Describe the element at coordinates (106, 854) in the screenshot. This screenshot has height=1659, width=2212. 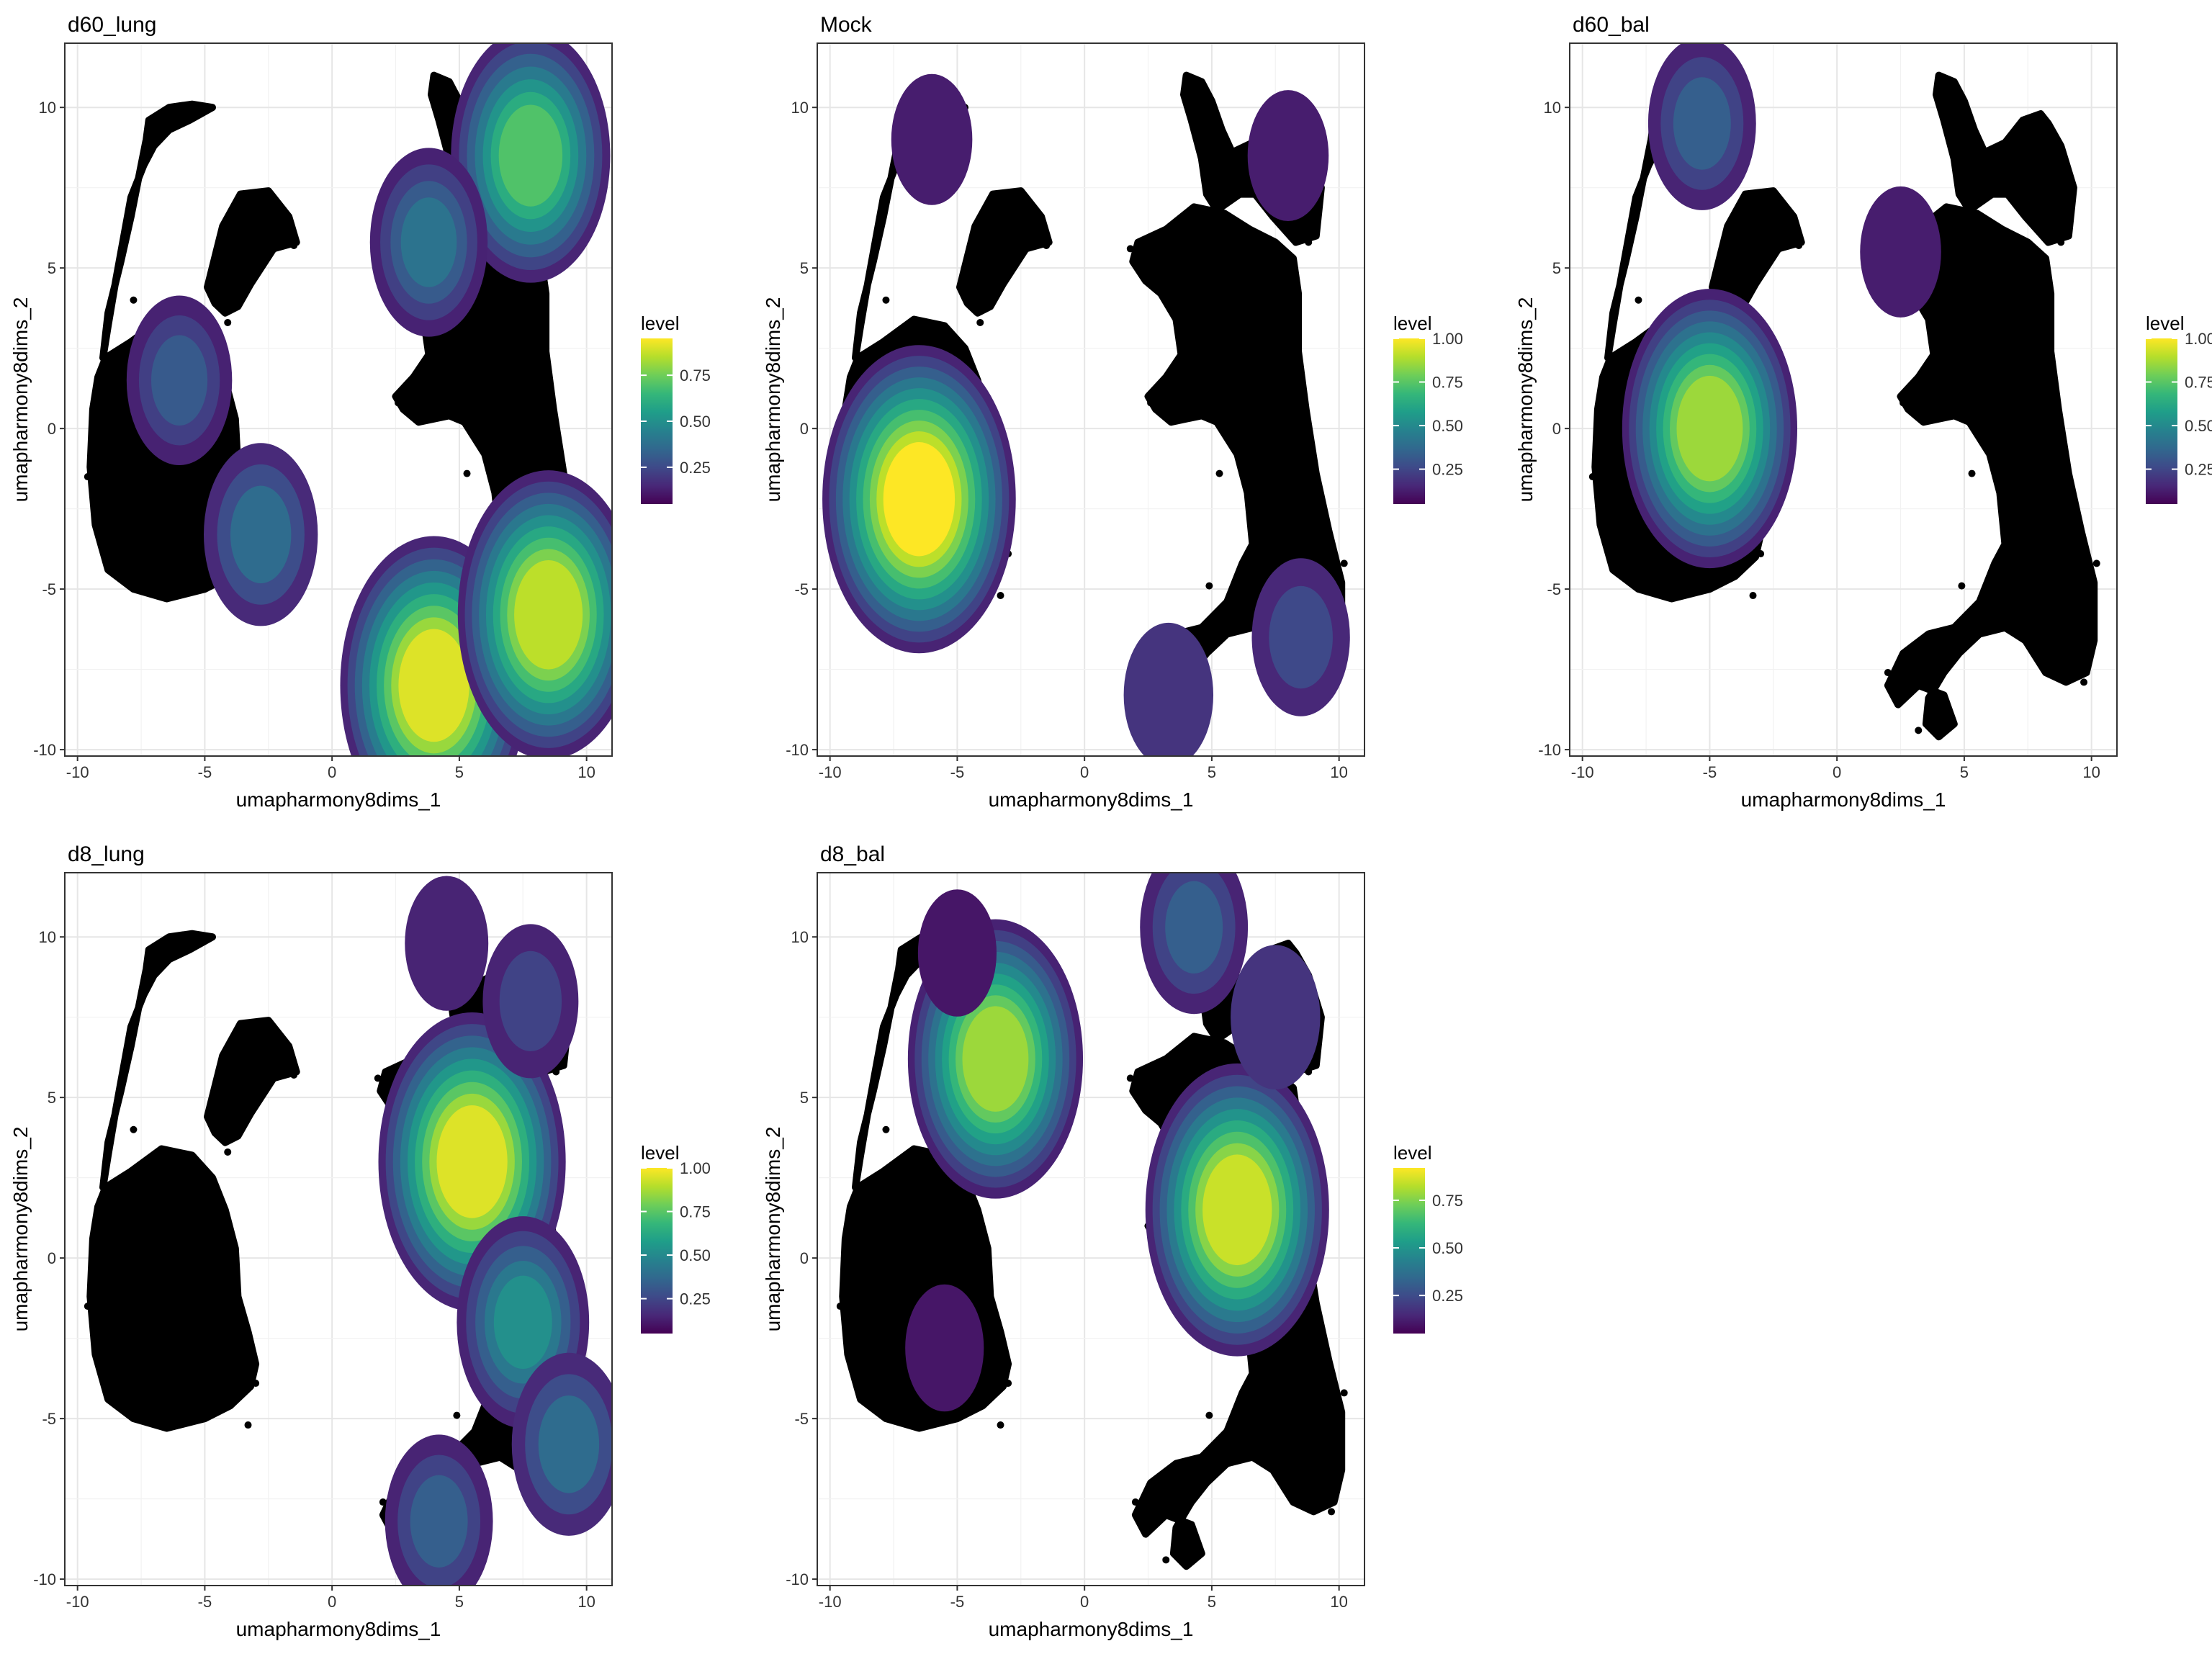
I see `panel-title: d8_lung` at that location.